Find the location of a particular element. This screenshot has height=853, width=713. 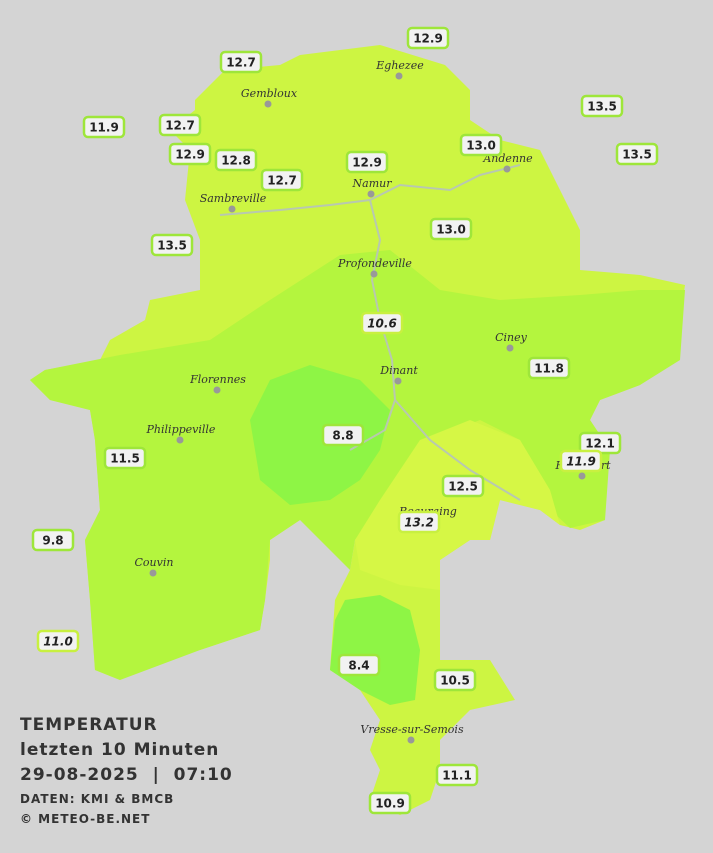

city-label: Sambreville is located at coordinates (233, 198).